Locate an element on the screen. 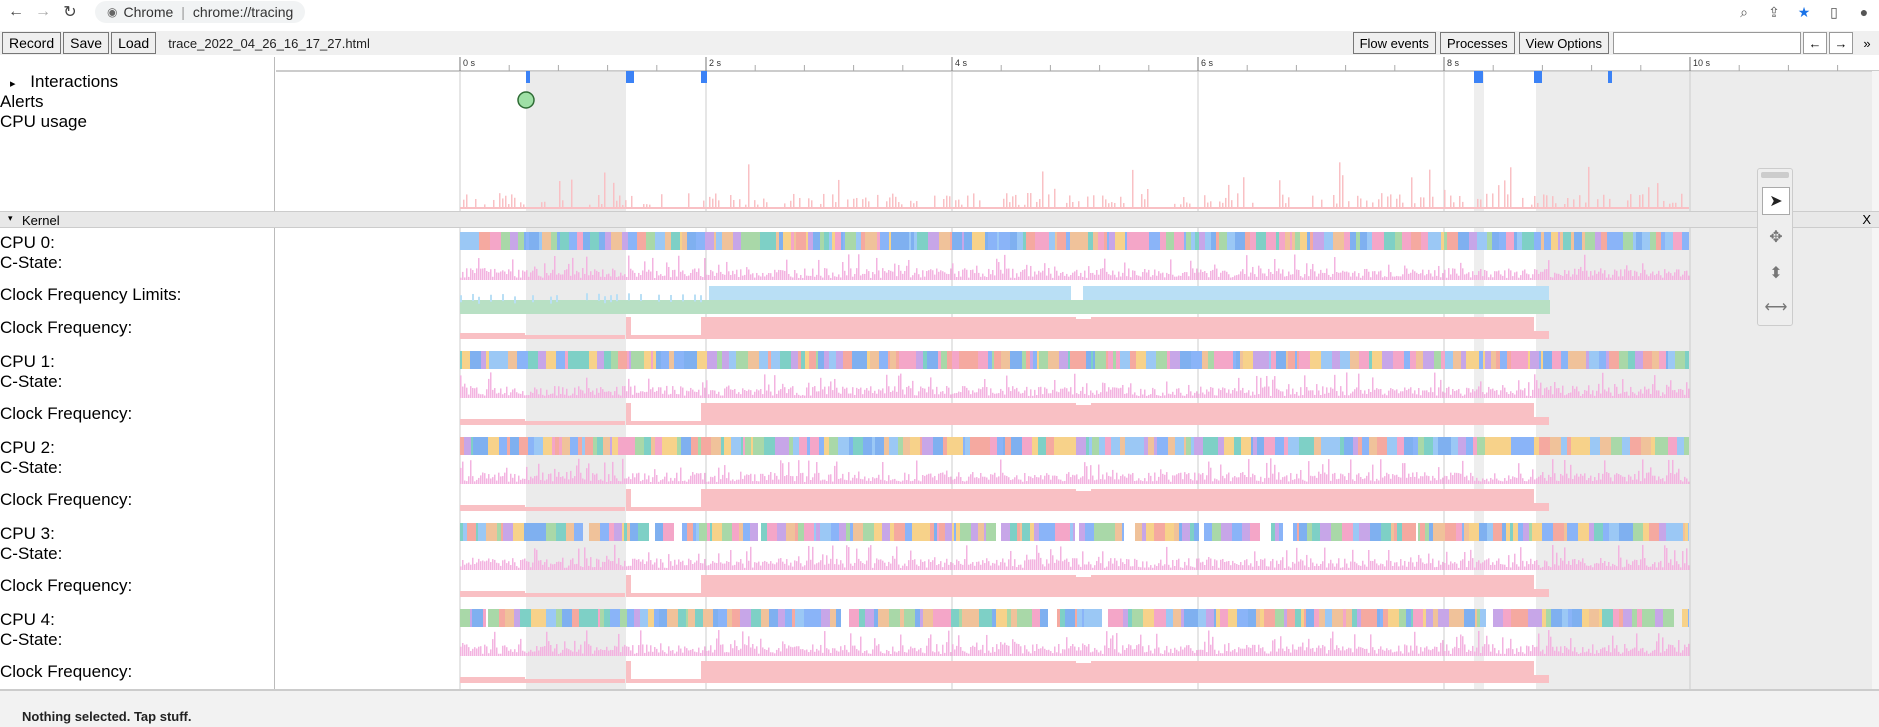 Image resolution: width=1879 pixels, height=727 pixels. palette-drag-handle is located at coordinates (1775, 175).